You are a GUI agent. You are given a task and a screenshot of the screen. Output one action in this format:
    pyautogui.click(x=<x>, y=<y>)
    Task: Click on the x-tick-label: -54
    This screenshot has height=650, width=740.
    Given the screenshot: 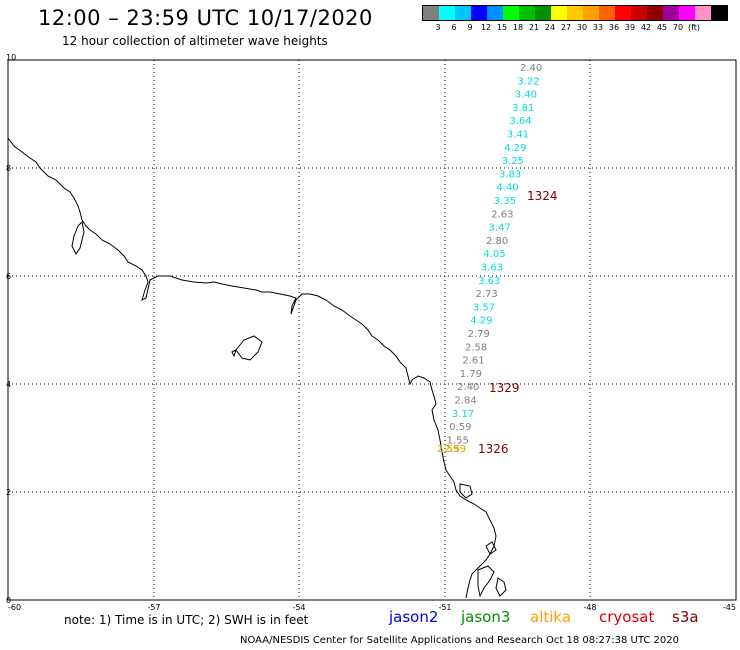 What is the action you would take?
    pyautogui.click(x=298, y=607)
    